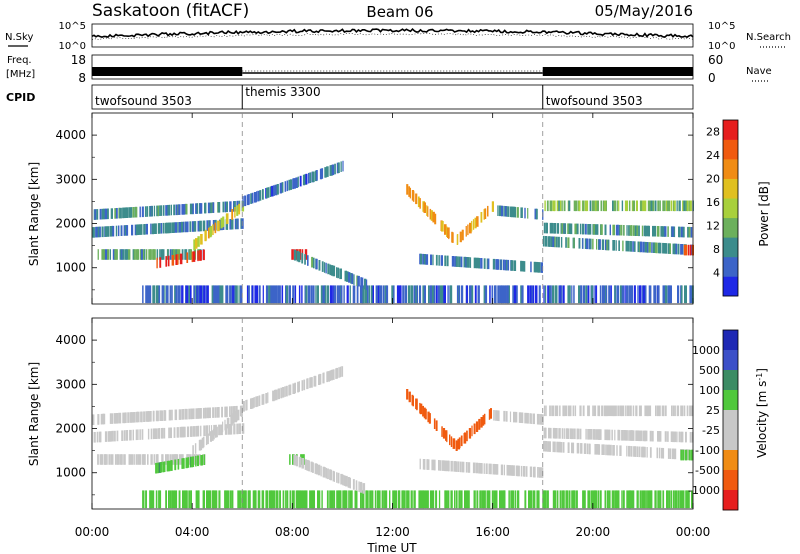 The image size is (800, 554). Describe the element at coordinates (72, 46) in the screenshot. I see `noise-left-tick-bottom: 10^0` at that location.